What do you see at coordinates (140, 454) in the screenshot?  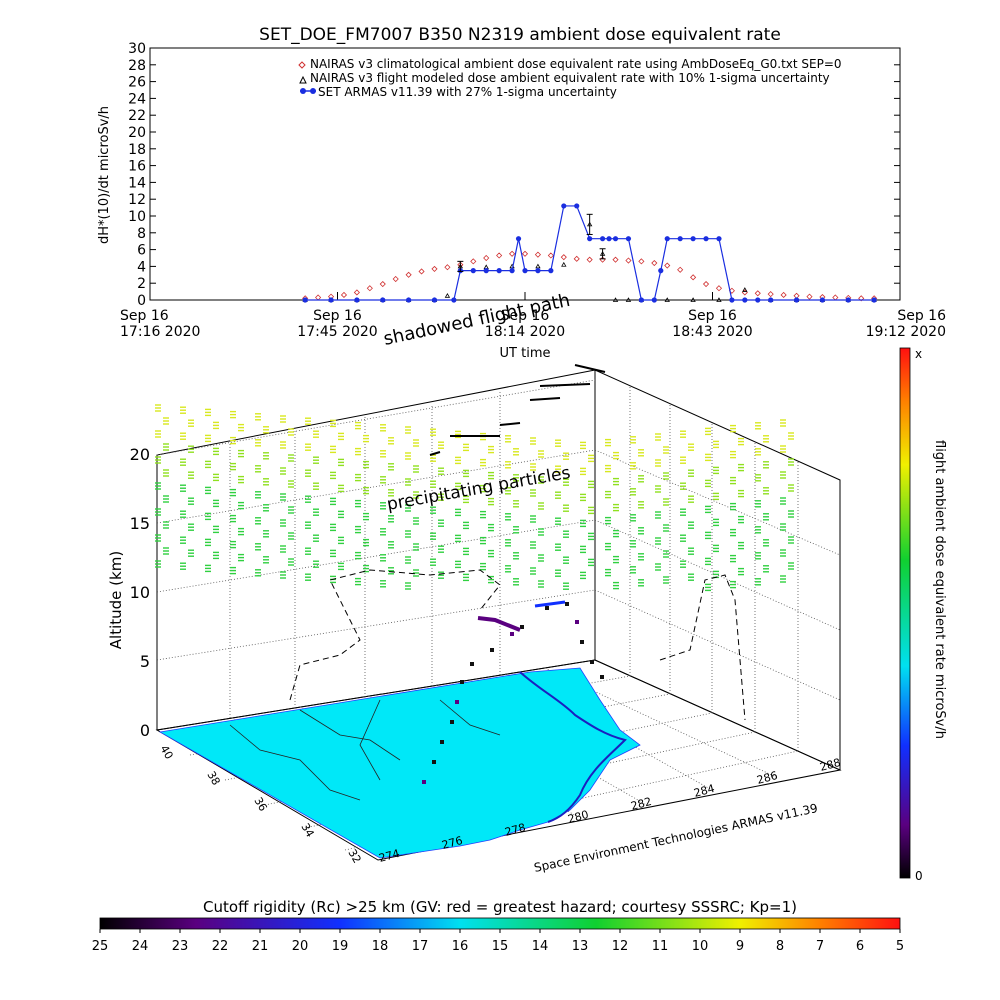 I see `altitude-tick-label: 20` at bounding box center [140, 454].